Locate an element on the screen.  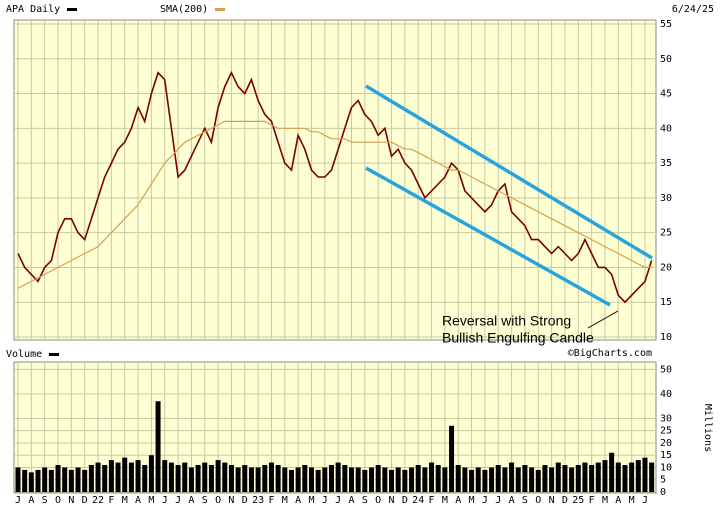
channel-lower is located at coordinates (488, 236).